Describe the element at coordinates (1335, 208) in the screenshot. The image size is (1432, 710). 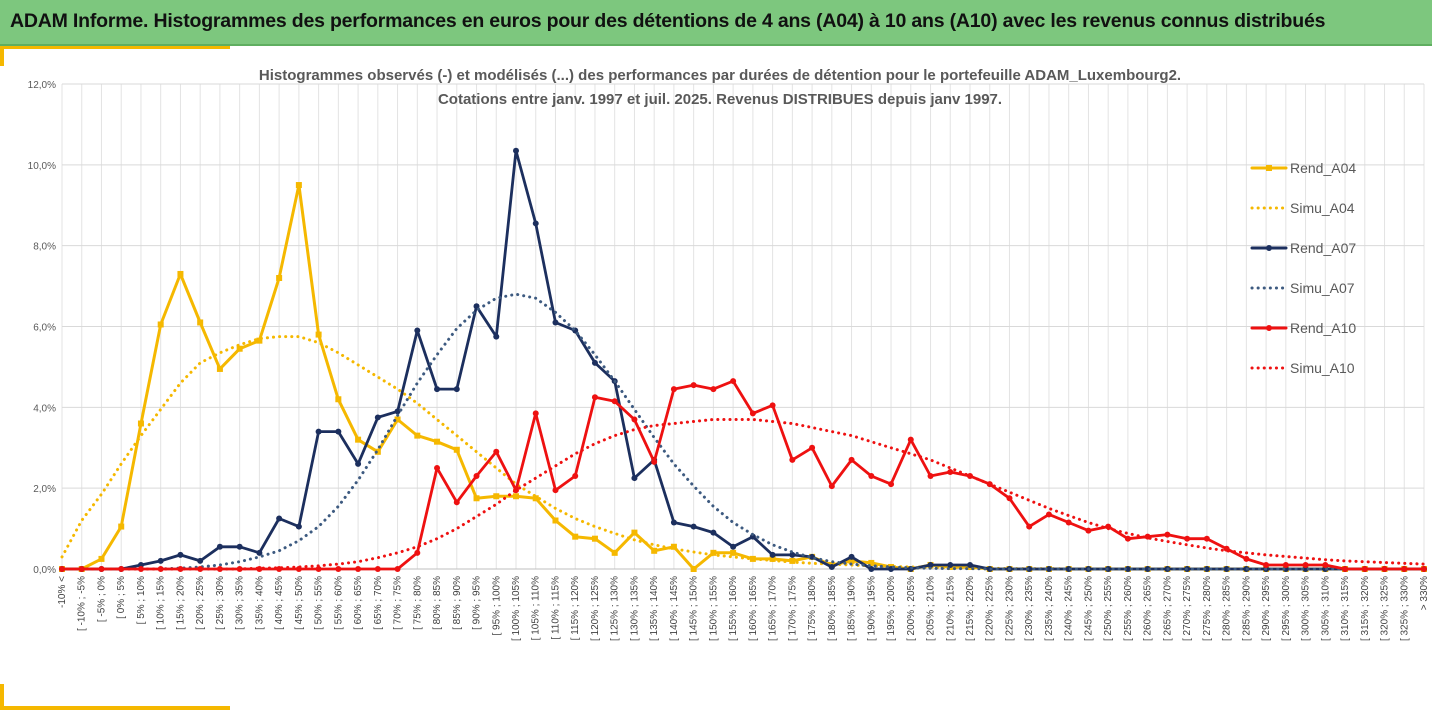
I see `legend-item-simu_a04: Simu_A04` at that location.